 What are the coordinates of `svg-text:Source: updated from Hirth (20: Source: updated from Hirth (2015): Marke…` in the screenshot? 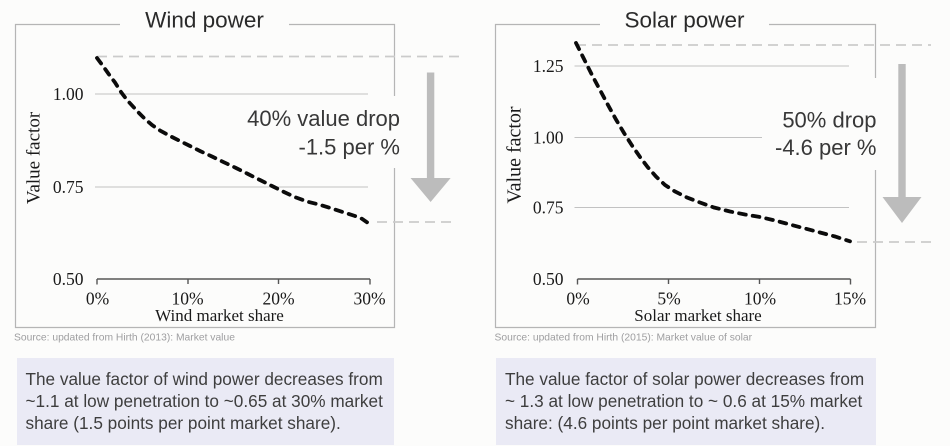 It's located at (624, 338).